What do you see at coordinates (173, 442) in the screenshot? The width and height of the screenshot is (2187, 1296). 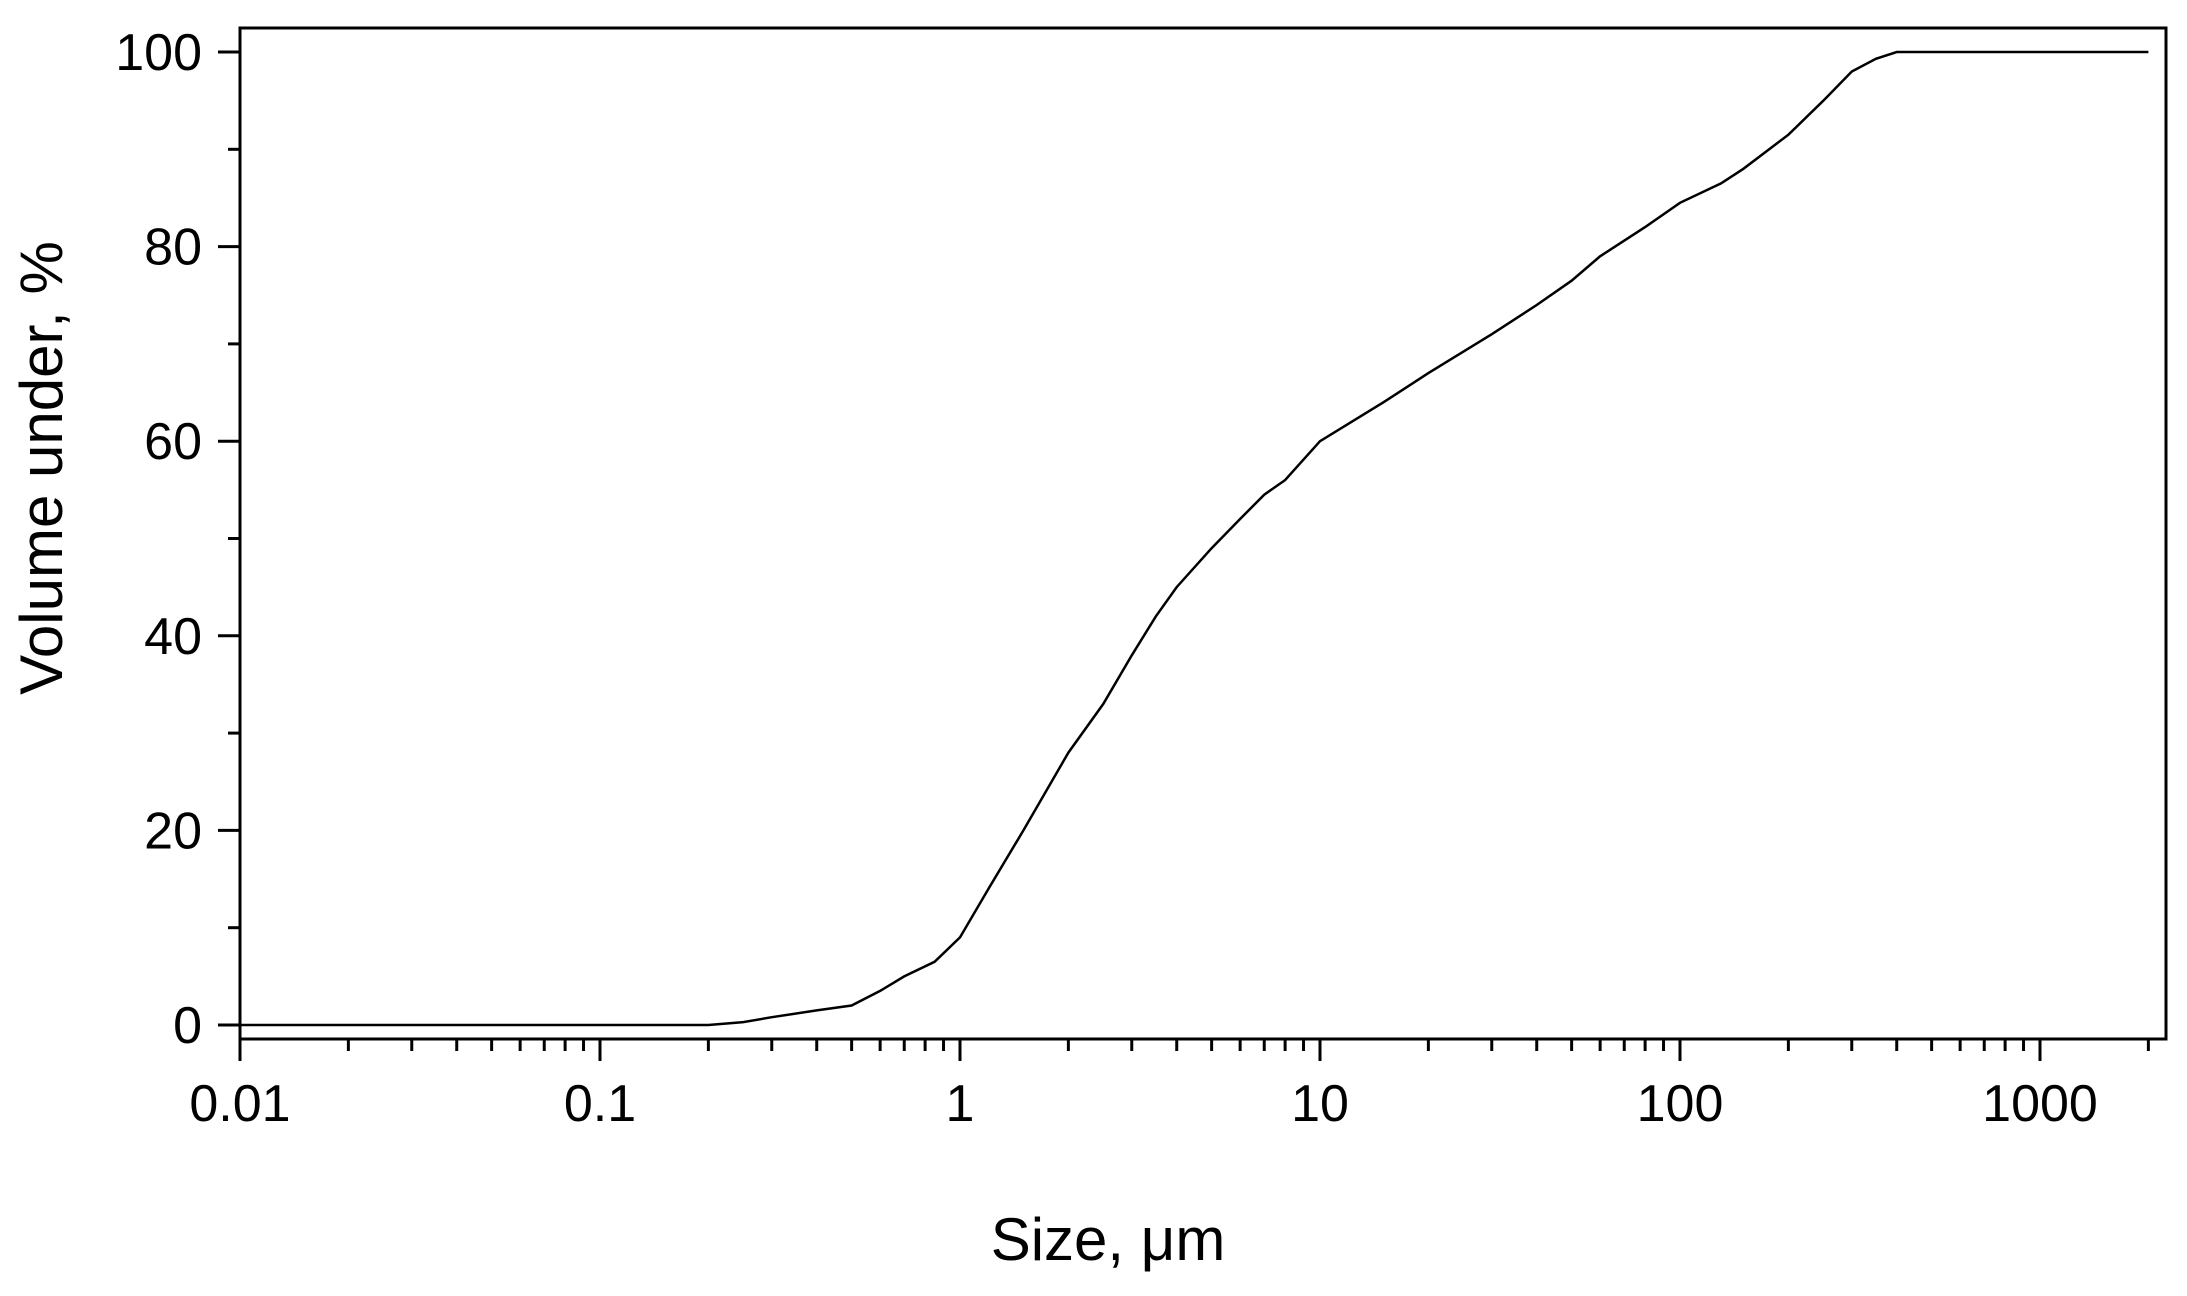 I see `y-tick-label: 60` at bounding box center [173, 442].